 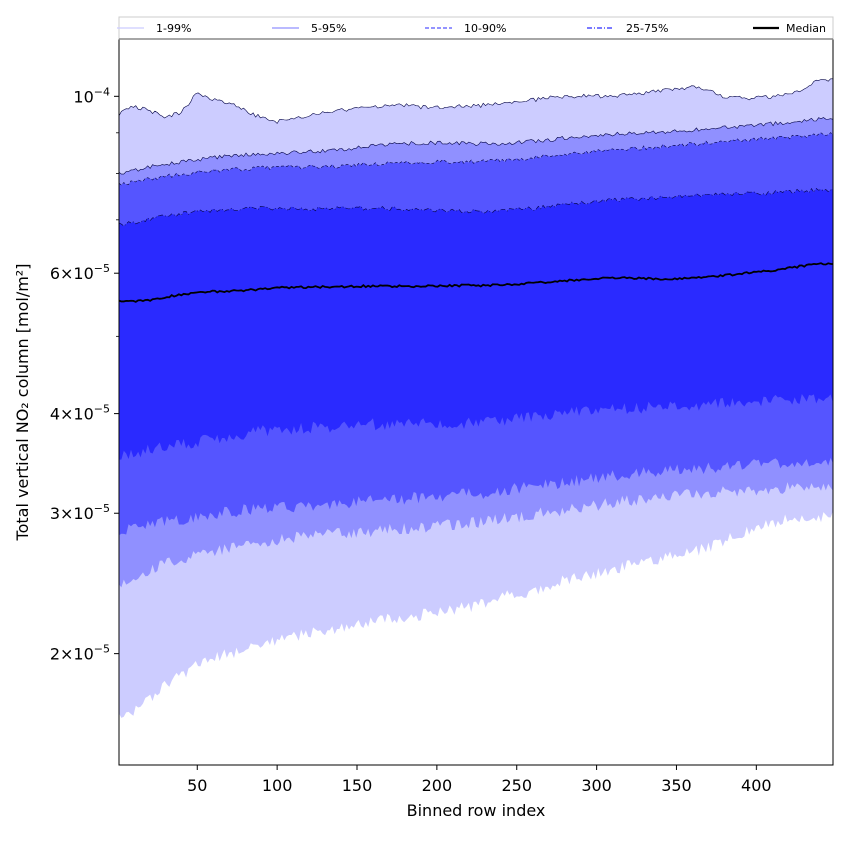 What do you see at coordinates (357, 785) in the screenshot?
I see `x-tick-label: 150` at bounding box center [357, 785].